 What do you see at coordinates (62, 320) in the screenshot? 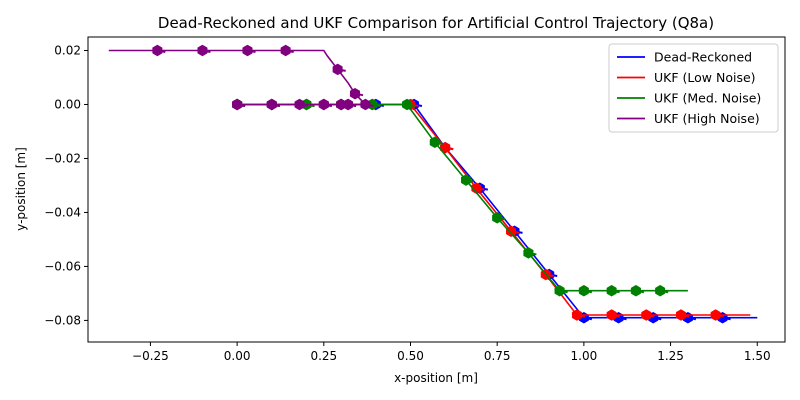
I see `y-tick-label: −0.08` at bounding box center [62, 320].